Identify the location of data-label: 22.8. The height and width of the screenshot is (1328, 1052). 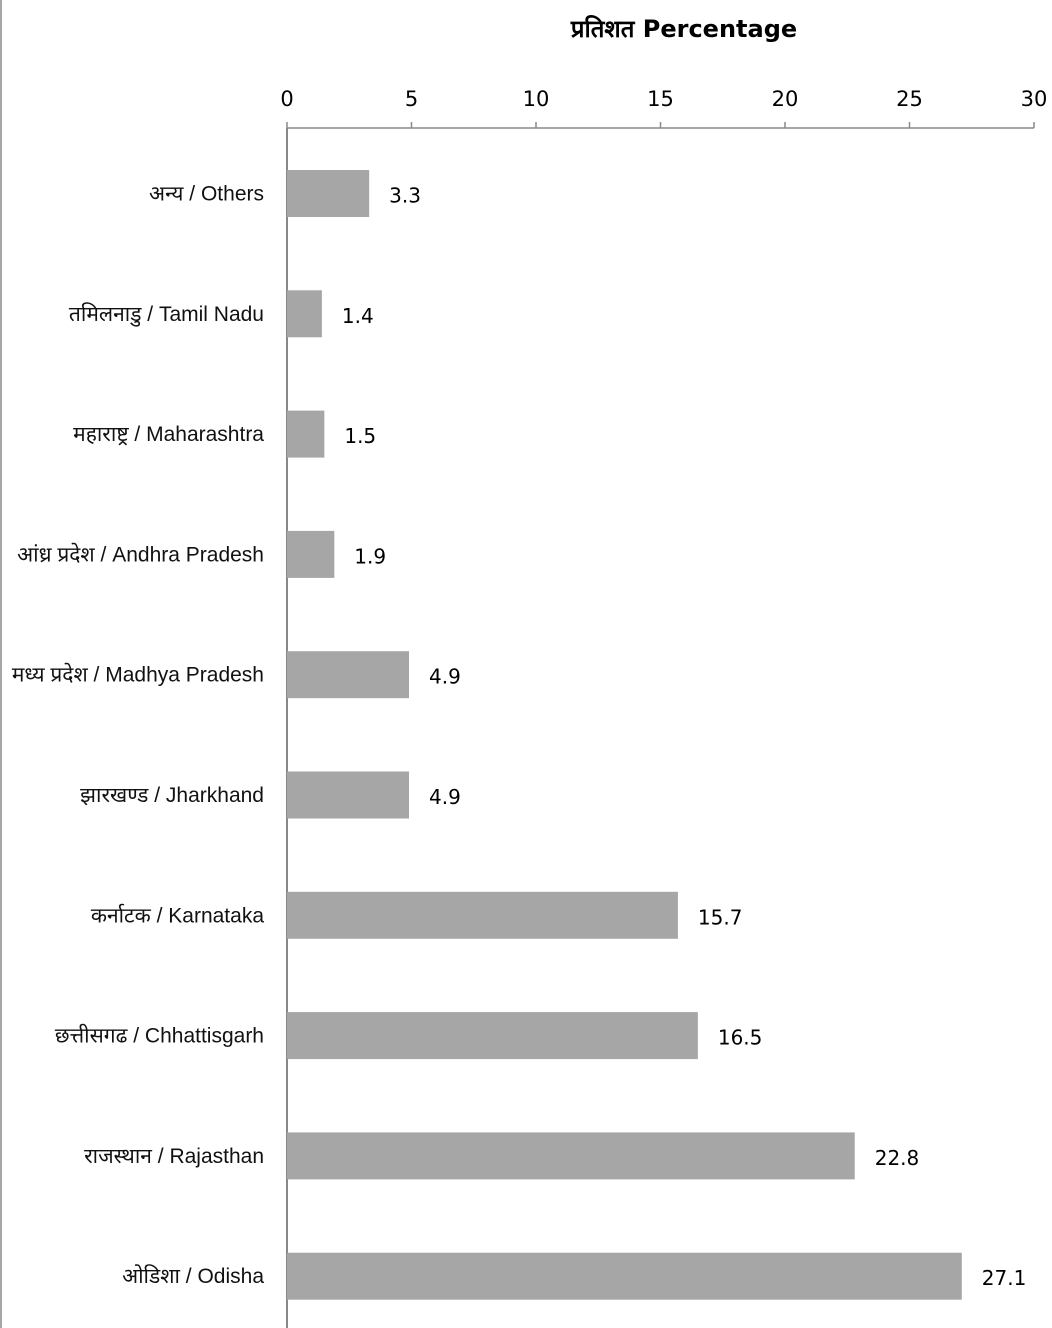
(897, 1158).